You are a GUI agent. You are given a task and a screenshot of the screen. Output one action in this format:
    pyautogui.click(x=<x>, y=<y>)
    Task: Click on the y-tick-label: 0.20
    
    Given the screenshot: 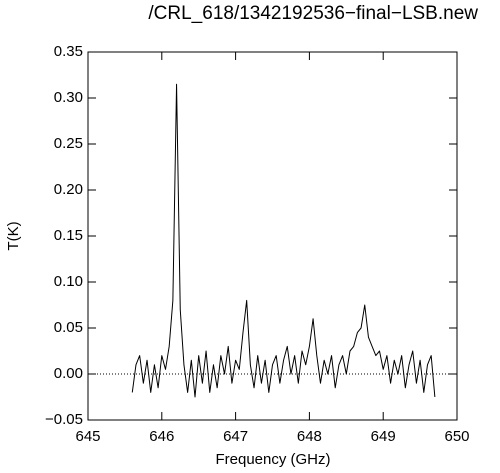 What is the action you would take?
    pyautogui.click(x=68, y=189)
    